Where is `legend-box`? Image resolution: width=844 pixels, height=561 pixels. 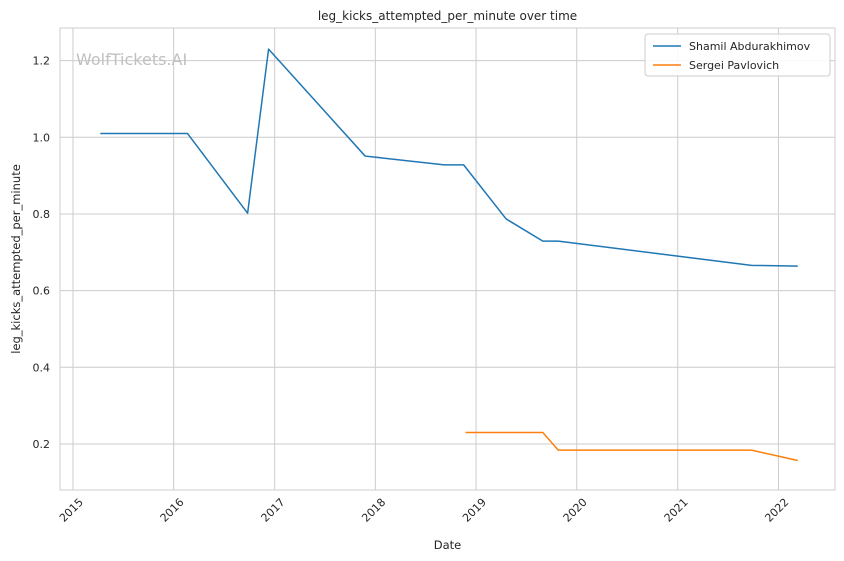
legend-box is located at coordinates (737, 55).